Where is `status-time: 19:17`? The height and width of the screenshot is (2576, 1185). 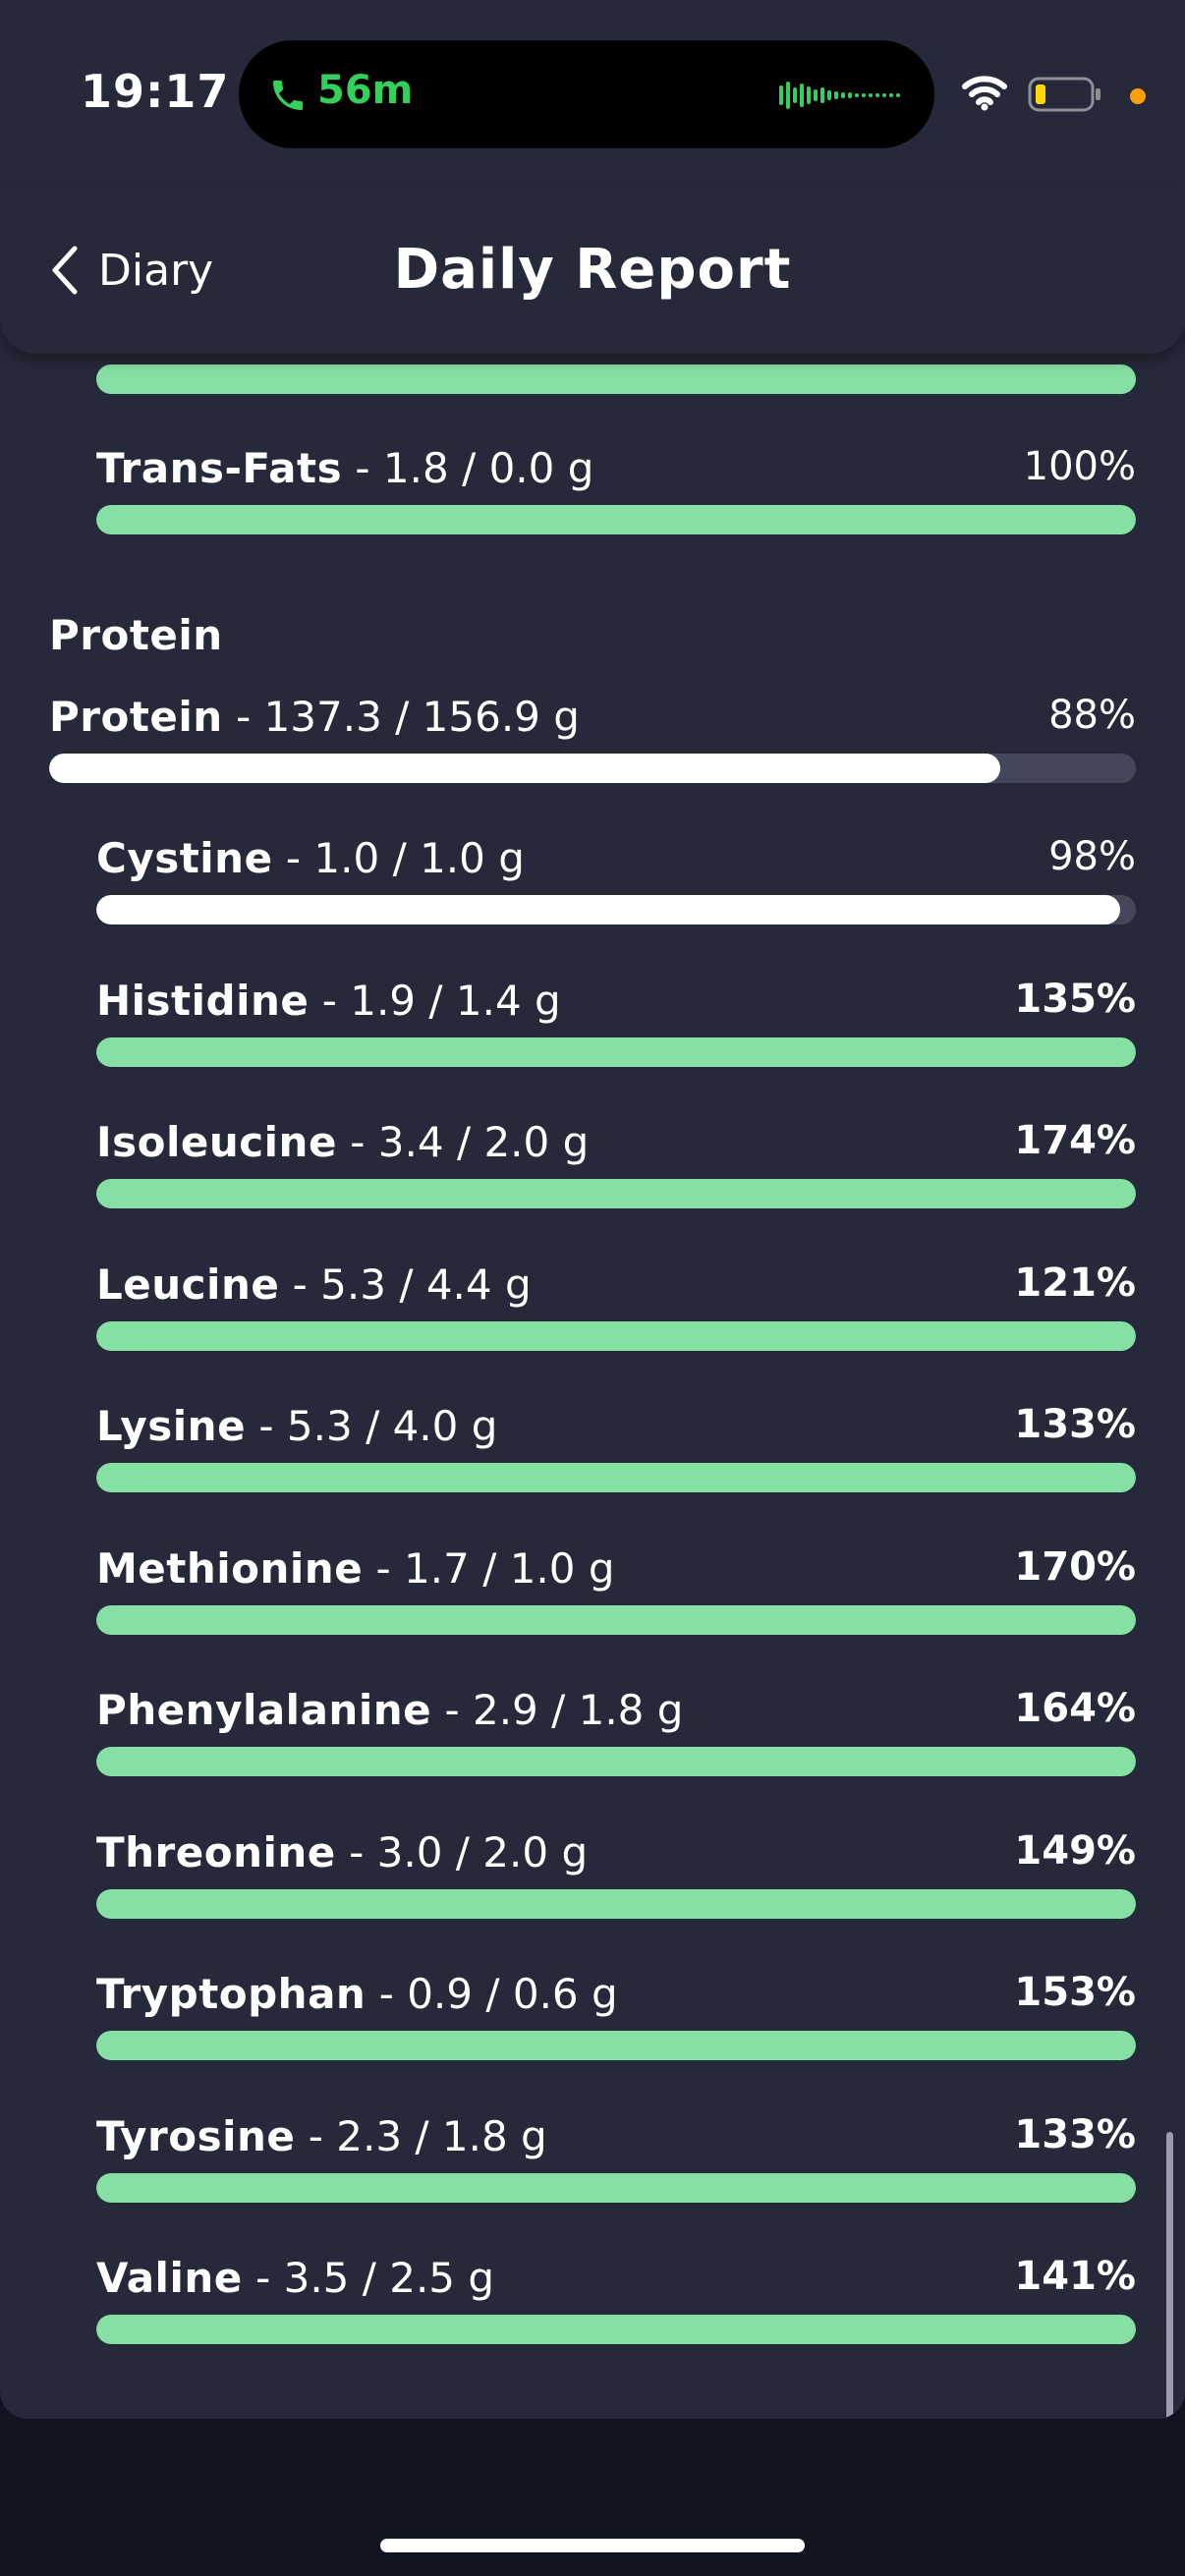
status-time: 19:17 is located at coordinates (155, 91).